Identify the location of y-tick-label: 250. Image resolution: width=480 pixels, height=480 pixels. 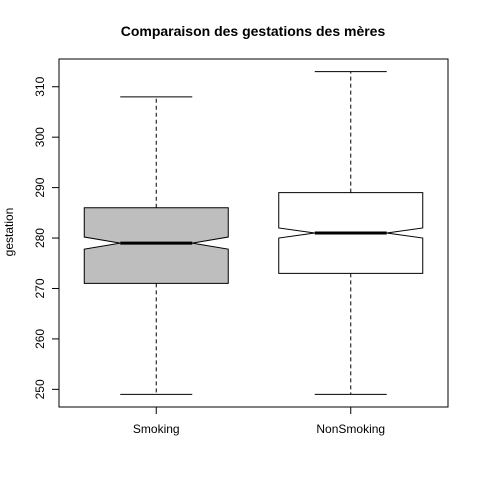
(40, 389).